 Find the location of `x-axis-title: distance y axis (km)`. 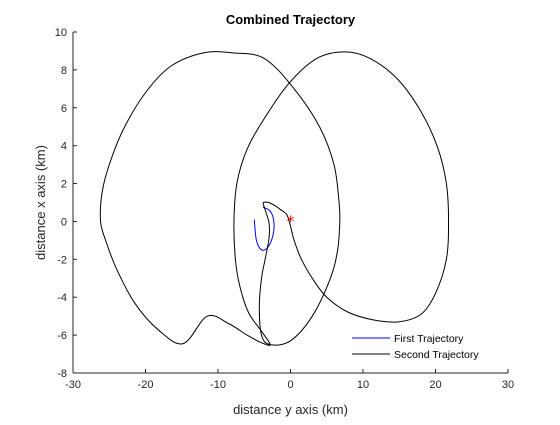

x-axis-title: distance y axis (km) is located at coordinates (290, 409).